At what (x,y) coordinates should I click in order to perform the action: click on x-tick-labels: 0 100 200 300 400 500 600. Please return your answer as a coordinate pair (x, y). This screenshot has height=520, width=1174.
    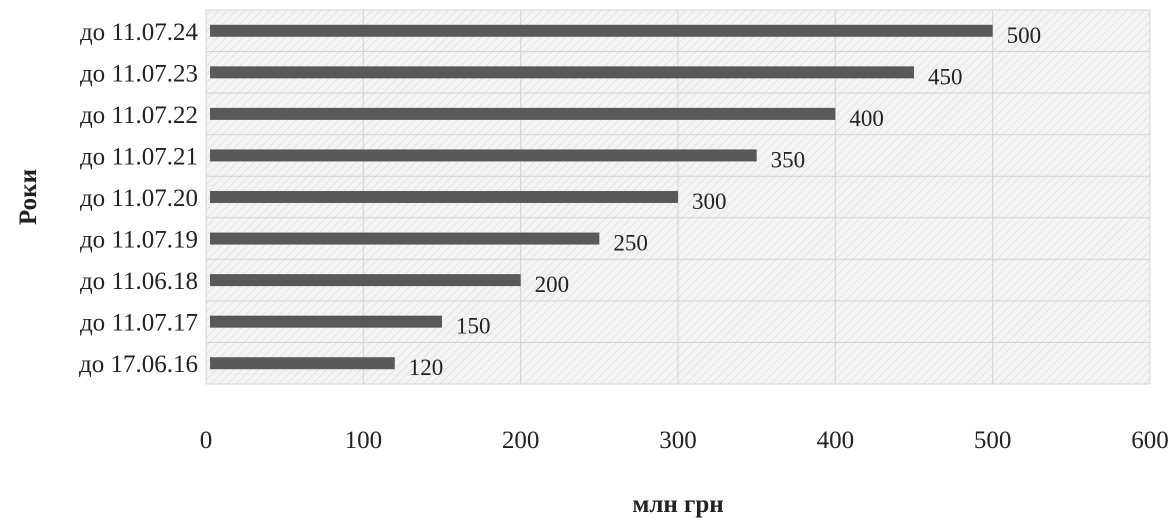
    Looking at the image, I should click on (684, 440).